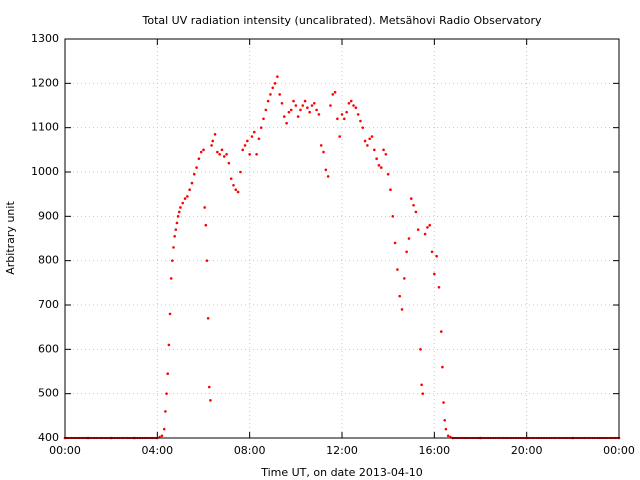 This screenshot has width=640, height=480. I want to click on x-tick-label: 04:00, so click(157, 450).